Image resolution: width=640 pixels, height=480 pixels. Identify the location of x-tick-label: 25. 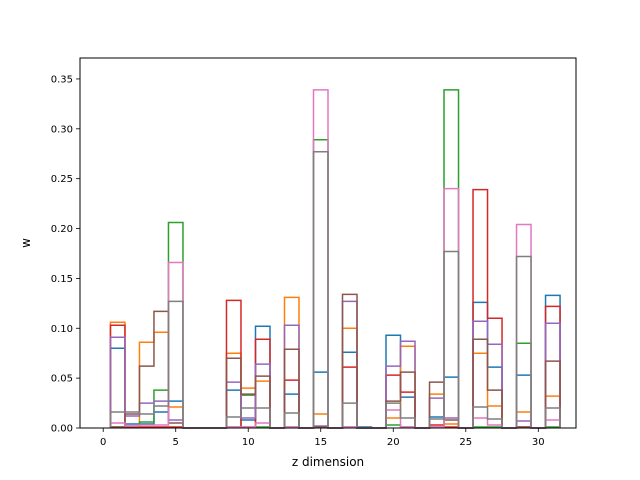
(465, 442).